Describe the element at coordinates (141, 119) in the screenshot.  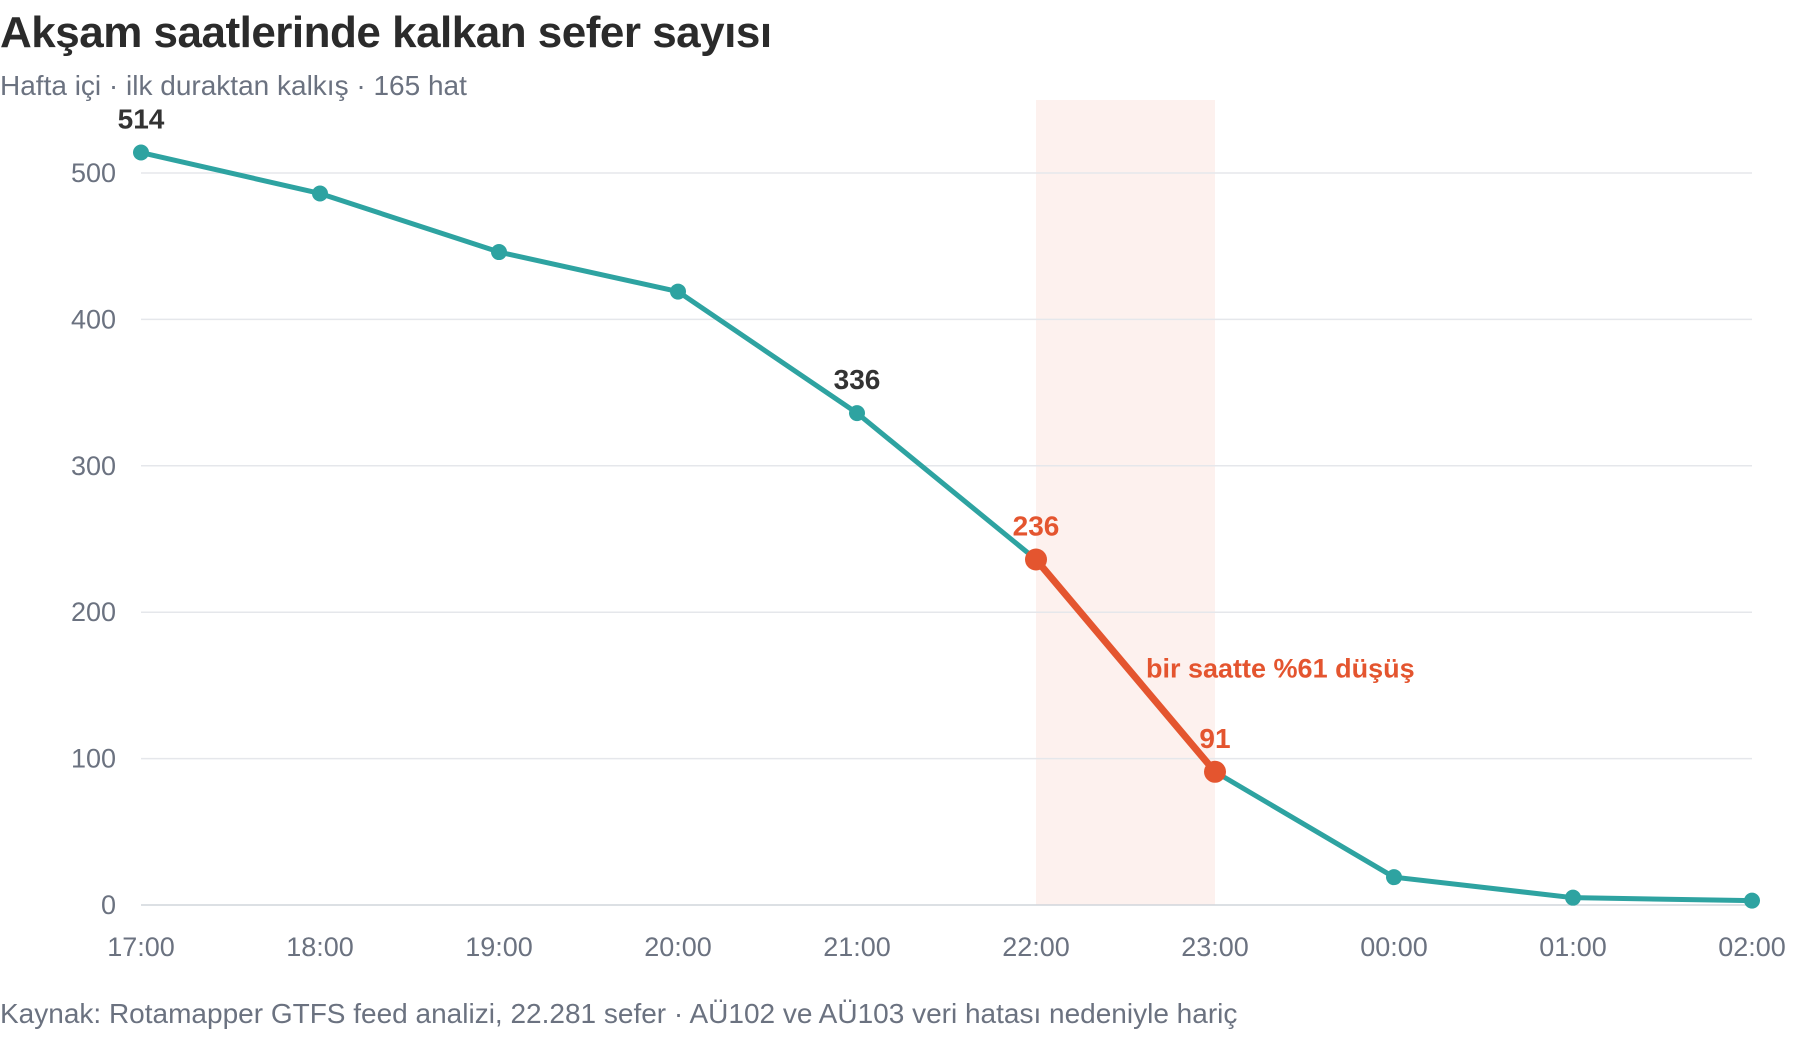
I see `data-value-label: 514` at that location.